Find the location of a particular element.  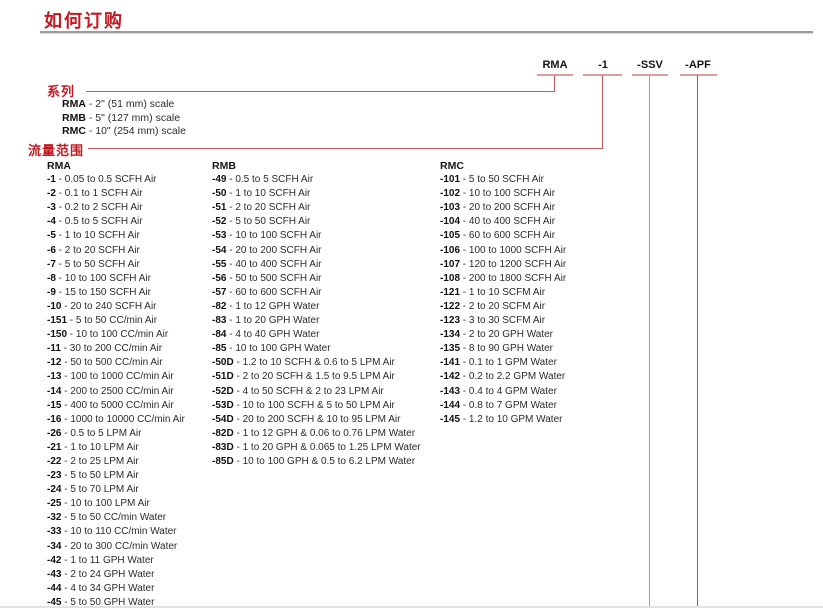

flow-range-item: -82 - 1 to 12 GPH Water is located at coordinates (266, 306).